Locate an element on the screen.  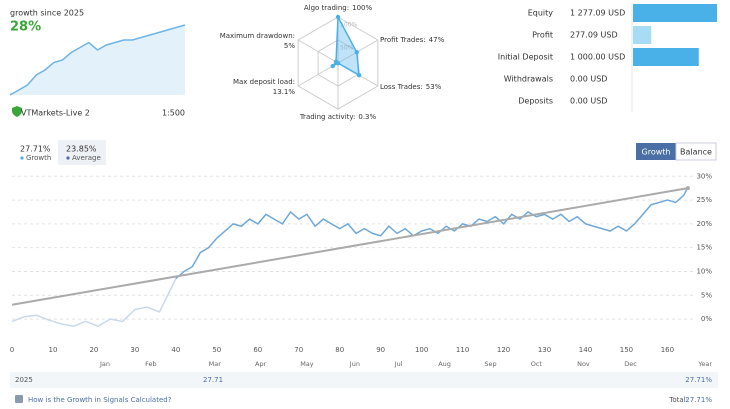
sparkline-area is located at coordinates (97, 60).